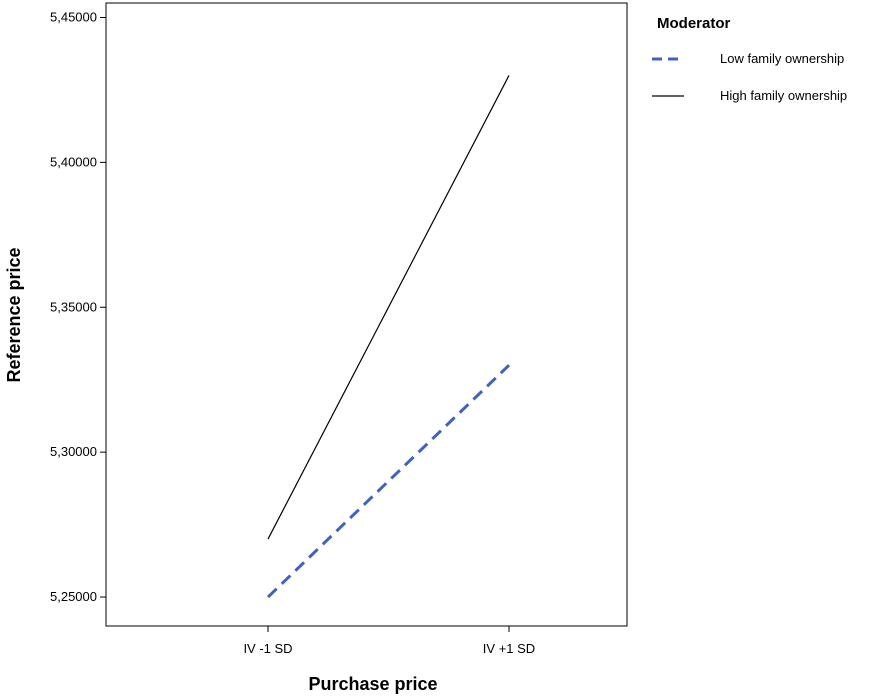  Describe the element at coordinates (783, 95) in the screenshot. I see `legend-label: High family ownership` at that location.